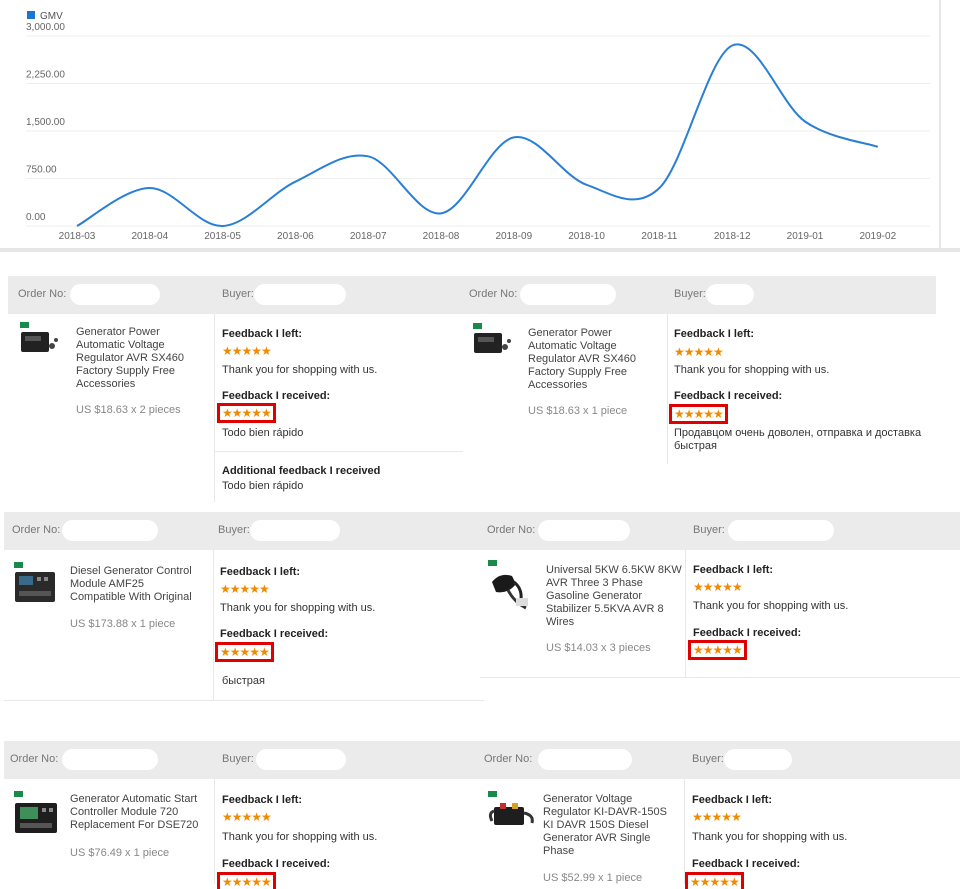 This screenshot has width=960, height=889. Describe the element at coordinates (37, 814) in the screenshot. I see `controller-720-icon` at that location.